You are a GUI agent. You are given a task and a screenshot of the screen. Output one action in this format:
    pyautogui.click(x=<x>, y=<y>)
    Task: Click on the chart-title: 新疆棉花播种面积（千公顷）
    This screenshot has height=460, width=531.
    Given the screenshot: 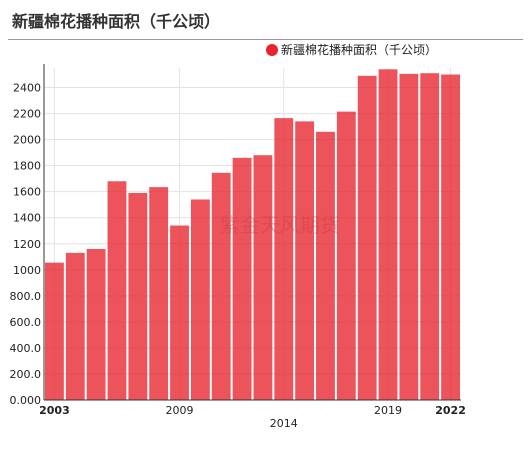 What is the action you would take?
    pyautogui.click(x=116, y=21)
    